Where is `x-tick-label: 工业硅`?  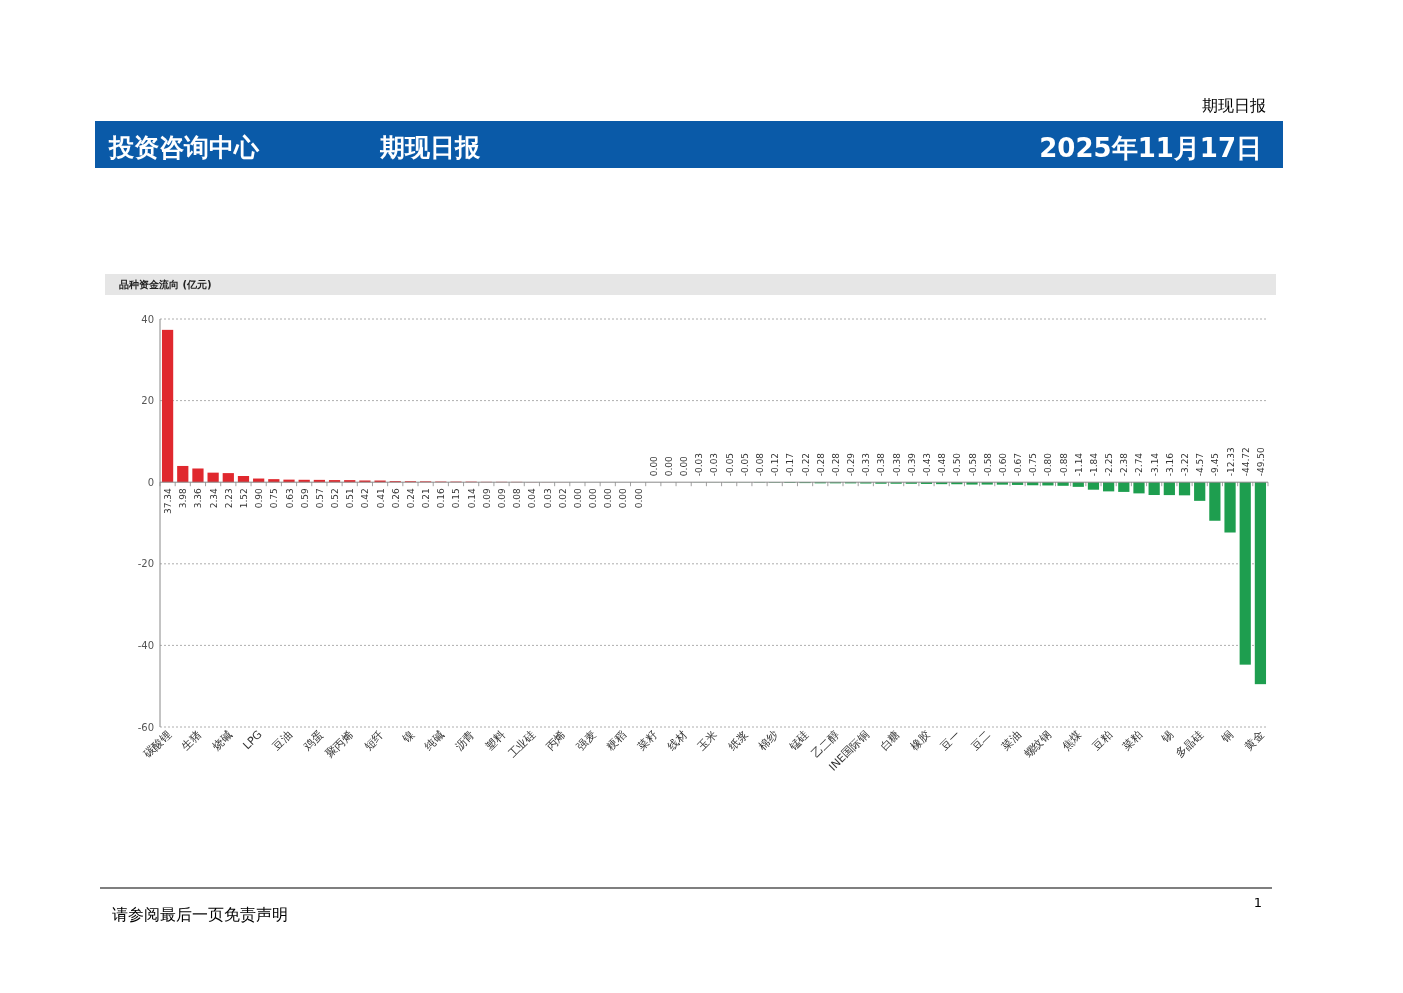 x-tick-label: 工业硅 is located at coordinates (521, 744).